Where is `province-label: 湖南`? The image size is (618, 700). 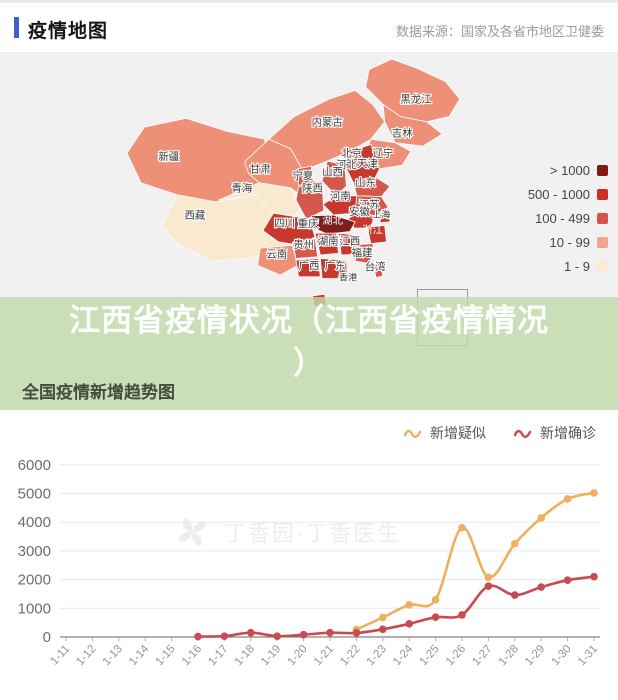 province-label: 湖南 is located at coordinates (328, 241).